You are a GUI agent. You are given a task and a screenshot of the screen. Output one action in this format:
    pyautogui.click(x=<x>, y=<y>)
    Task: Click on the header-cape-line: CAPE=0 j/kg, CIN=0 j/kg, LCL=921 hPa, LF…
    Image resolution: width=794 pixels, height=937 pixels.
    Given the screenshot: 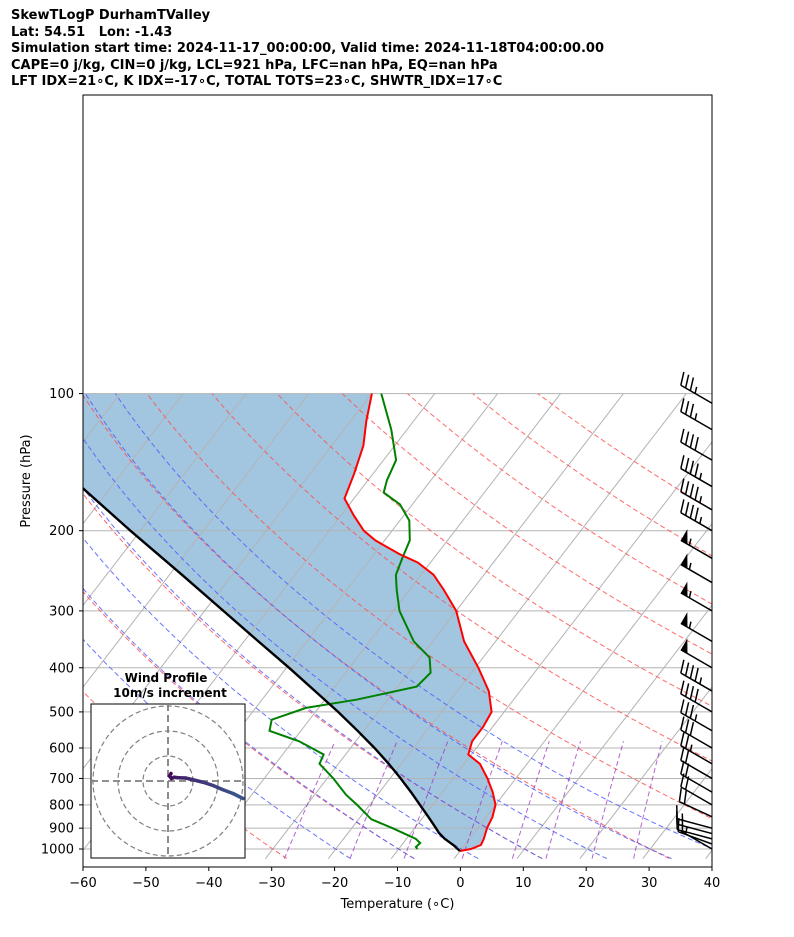 What is the action you would take?
    pyautogui.click(x=254, y=65)
    